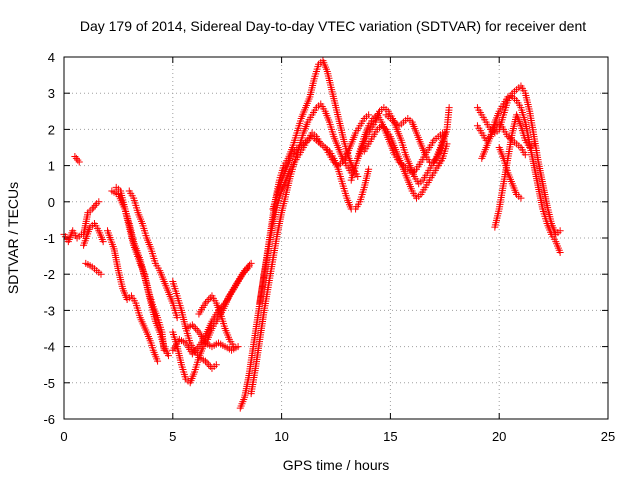  Describe the element at coordinates (51, 202) in the screenshot. I see `y-tick-label: 0` at that location.